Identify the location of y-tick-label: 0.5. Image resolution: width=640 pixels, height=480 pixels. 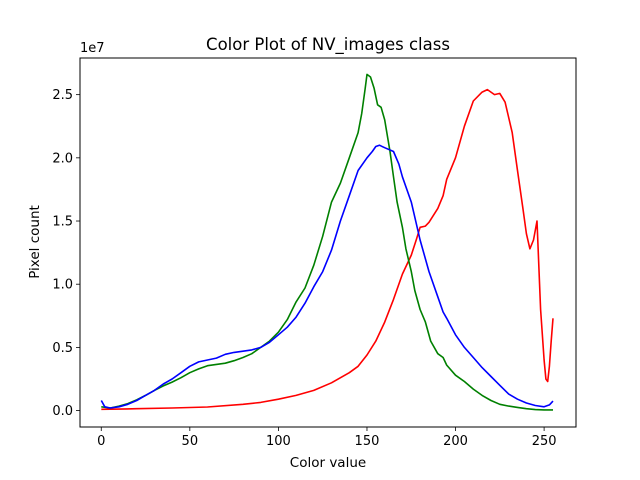
(62, 348).